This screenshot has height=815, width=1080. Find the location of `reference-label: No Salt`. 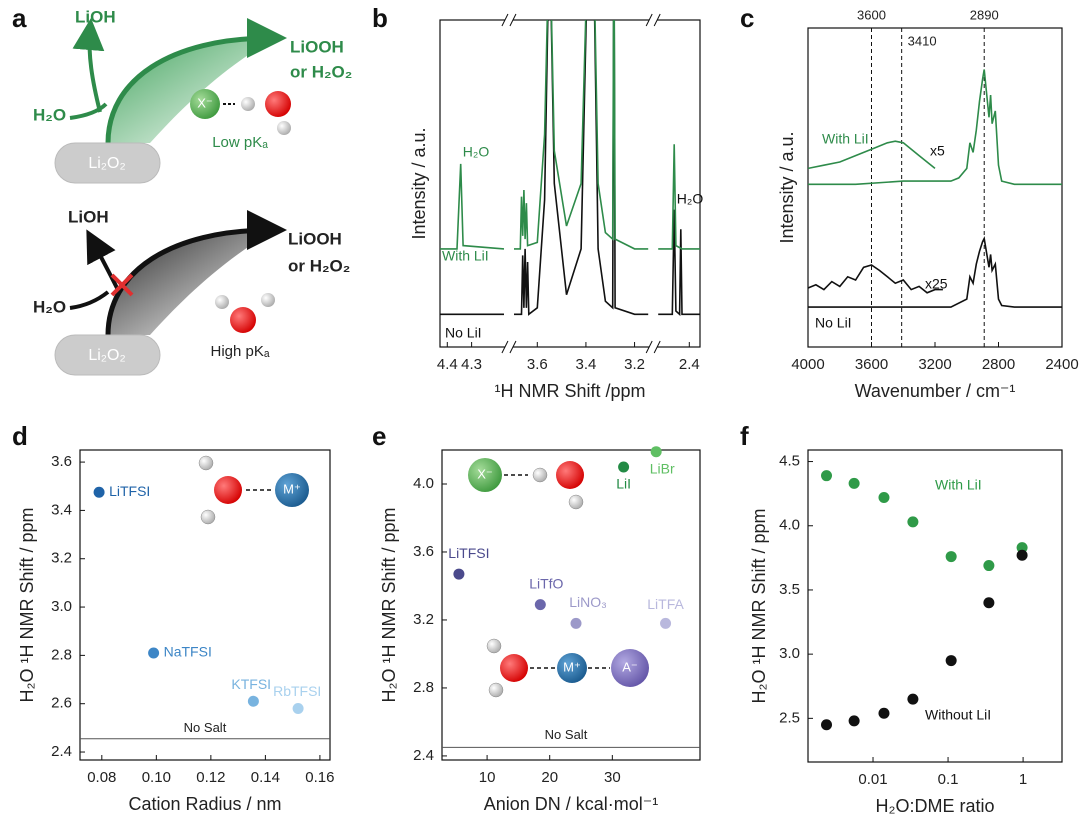

reference-label: No Salt is located at coordinates (205, 727).